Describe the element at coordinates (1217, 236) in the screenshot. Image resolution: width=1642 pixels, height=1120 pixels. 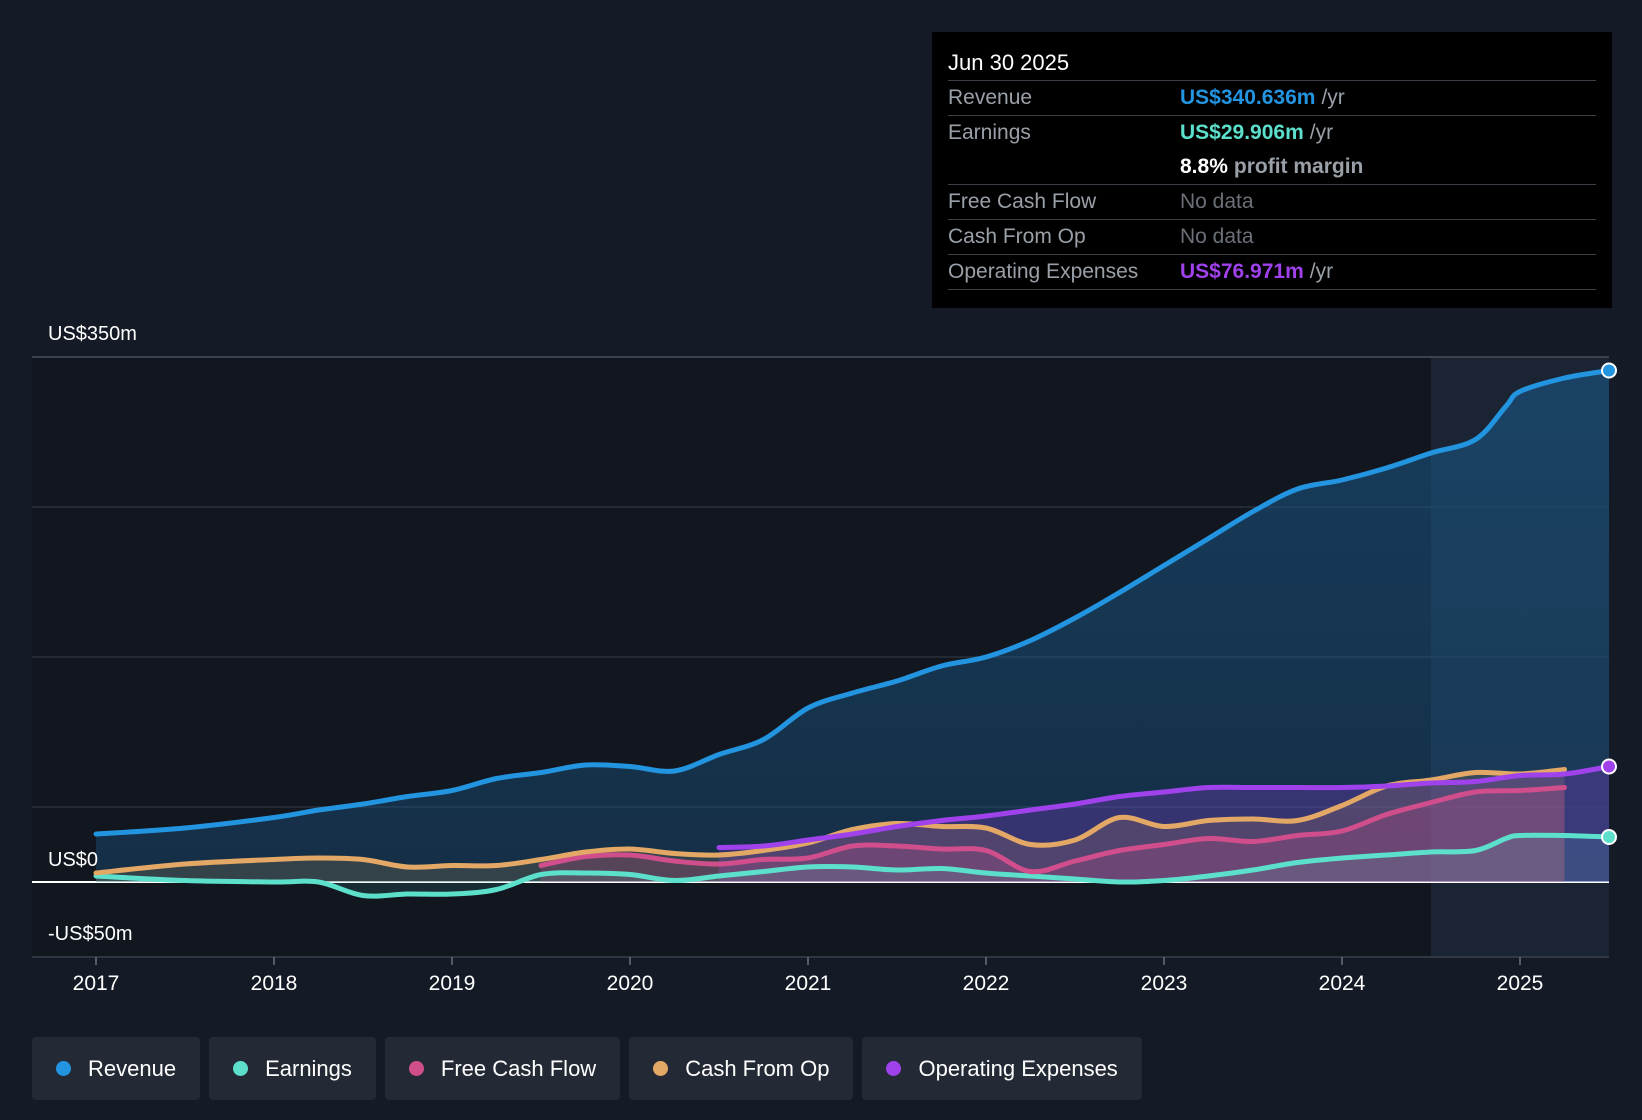
I see `tooltip-cfo-value: No data` at that location.